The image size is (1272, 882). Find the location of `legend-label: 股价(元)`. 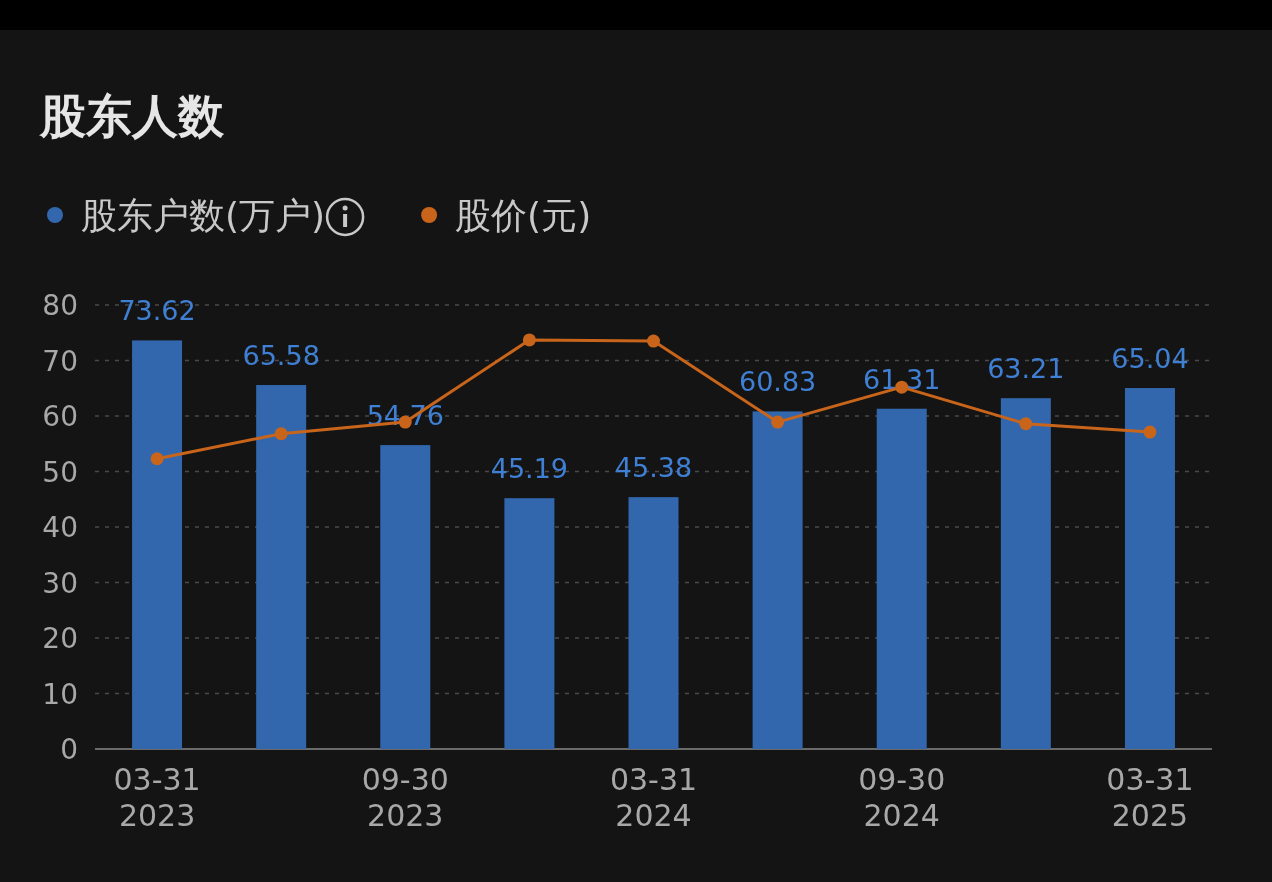

legend-label: 股价(元) is located at coordinates (523, 215).